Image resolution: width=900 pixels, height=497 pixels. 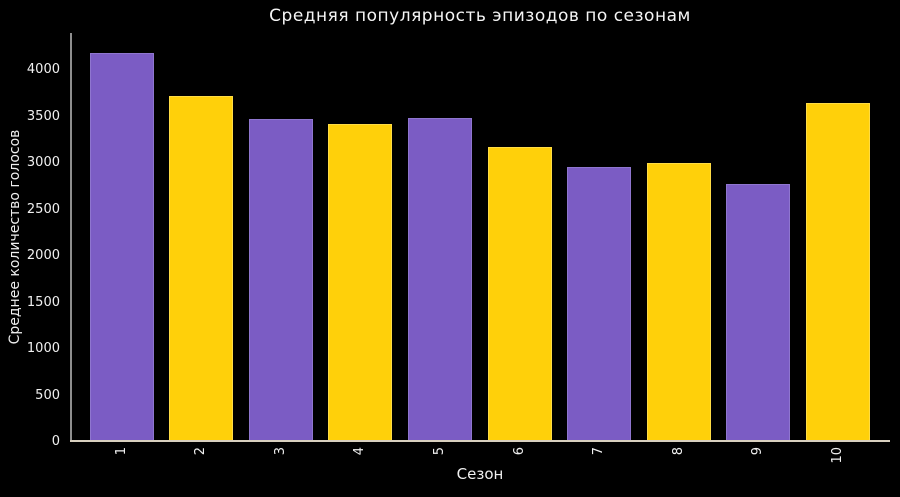 I want to click on x-tick-label-7: 7, so click(x=599, y=451).